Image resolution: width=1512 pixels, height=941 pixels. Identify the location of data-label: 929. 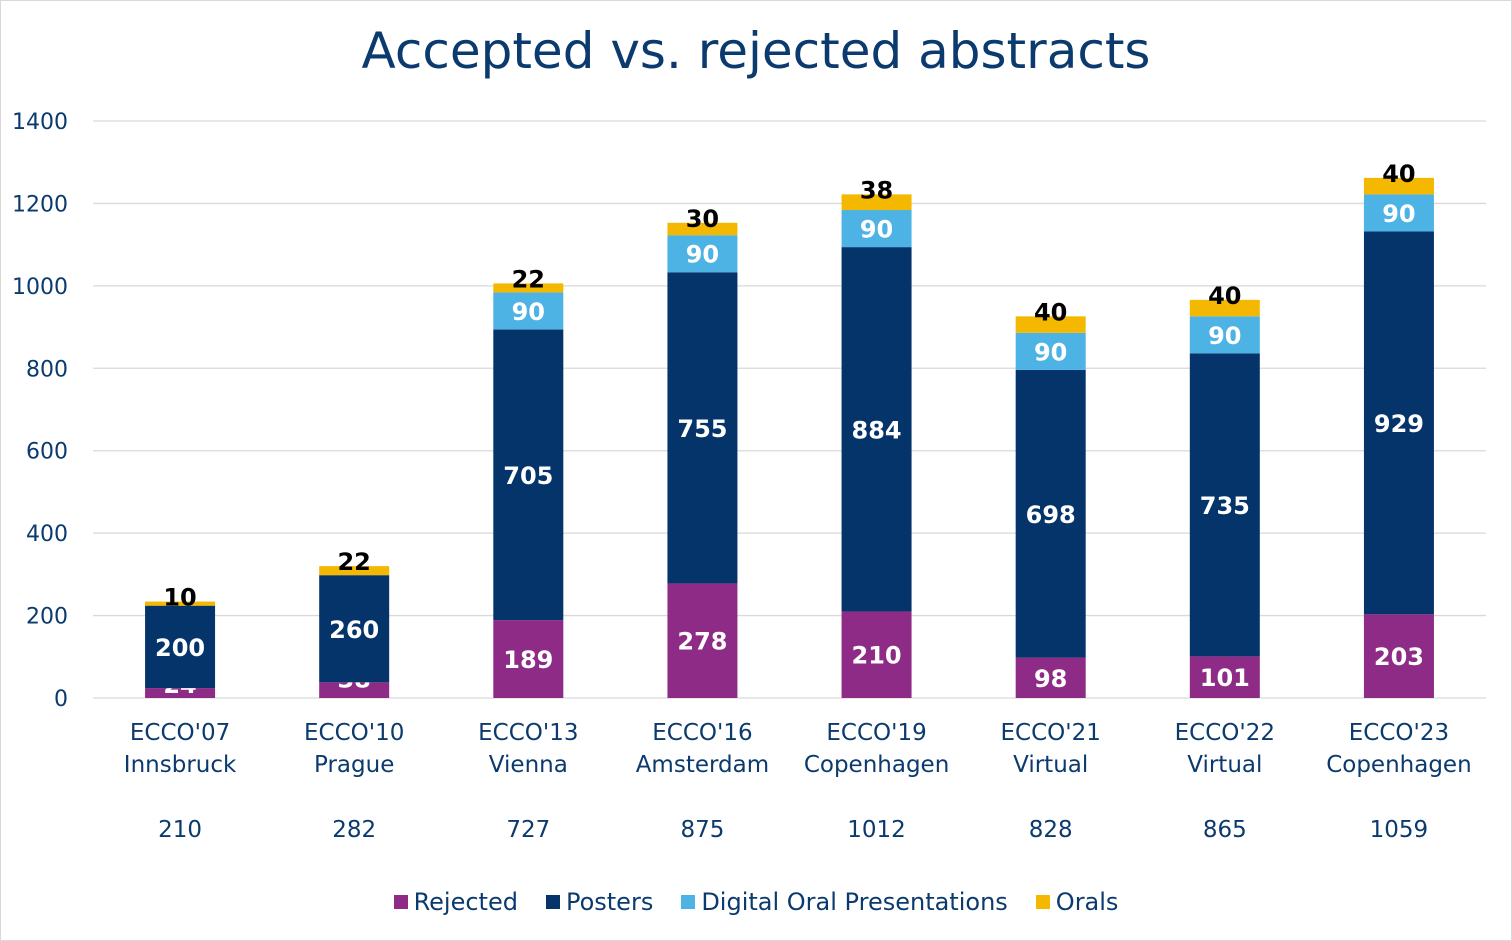
(1399, 424).